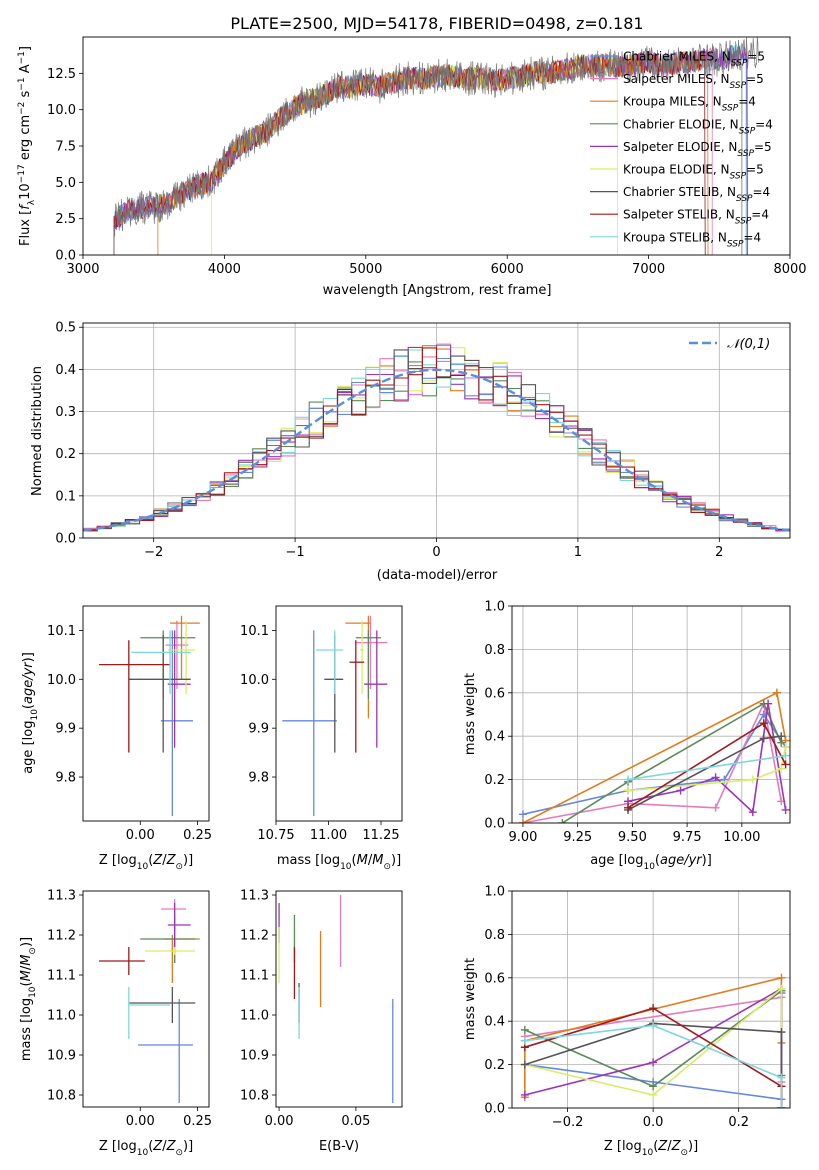 The image size is (819, 1170). I want to click on mass-weight-line-chabrier-stelib, so click(705, 773).